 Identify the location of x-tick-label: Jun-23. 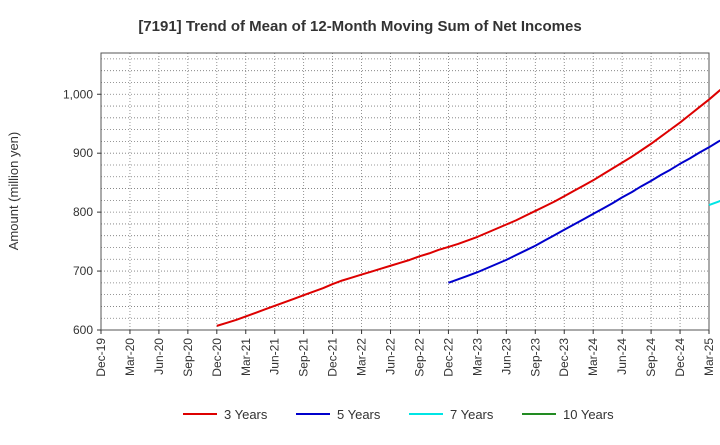
(506, 356).